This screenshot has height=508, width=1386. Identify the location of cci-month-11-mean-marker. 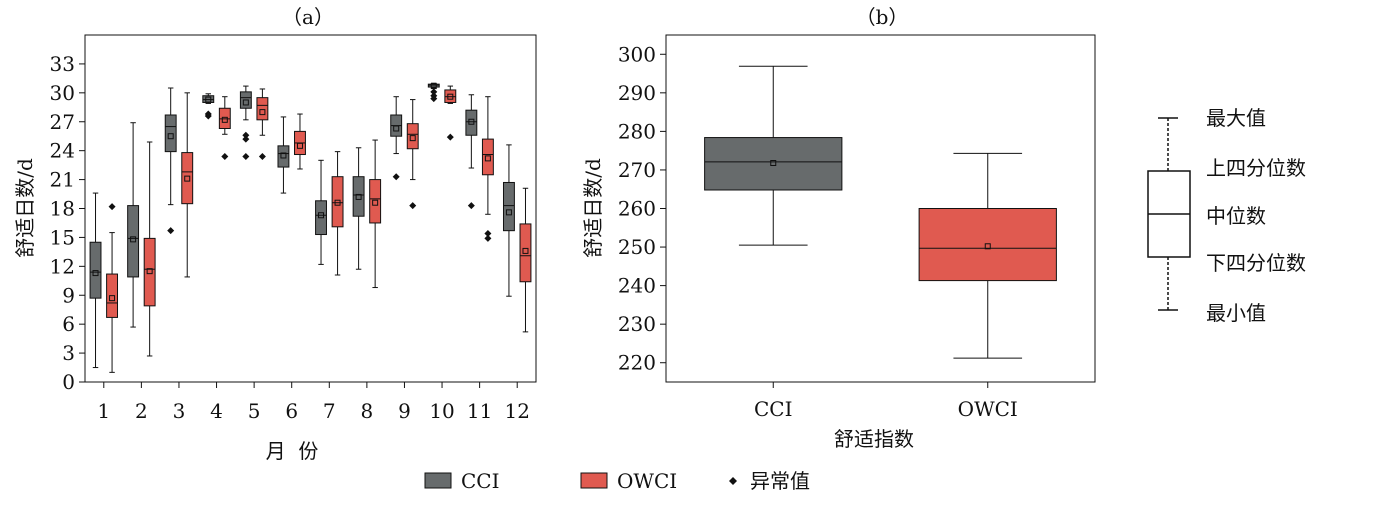
(471, 121).